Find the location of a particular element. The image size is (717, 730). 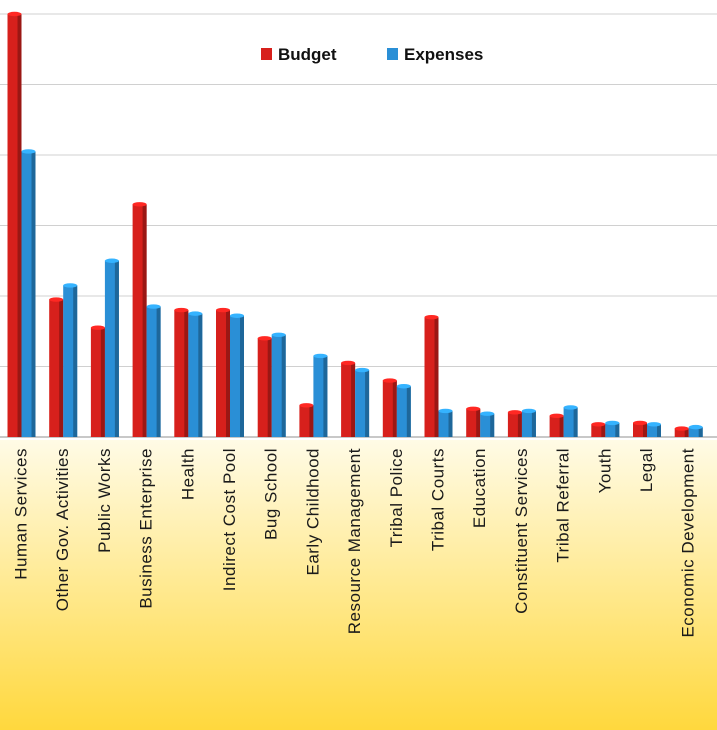

legend: Budget Expenses is located at coordinates (372, 54).